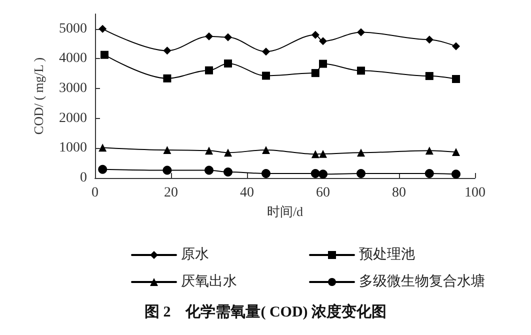  Describe the element at coordinates (73, 88) in the screenshot. I see `y-tick-label: 3000` at that location.